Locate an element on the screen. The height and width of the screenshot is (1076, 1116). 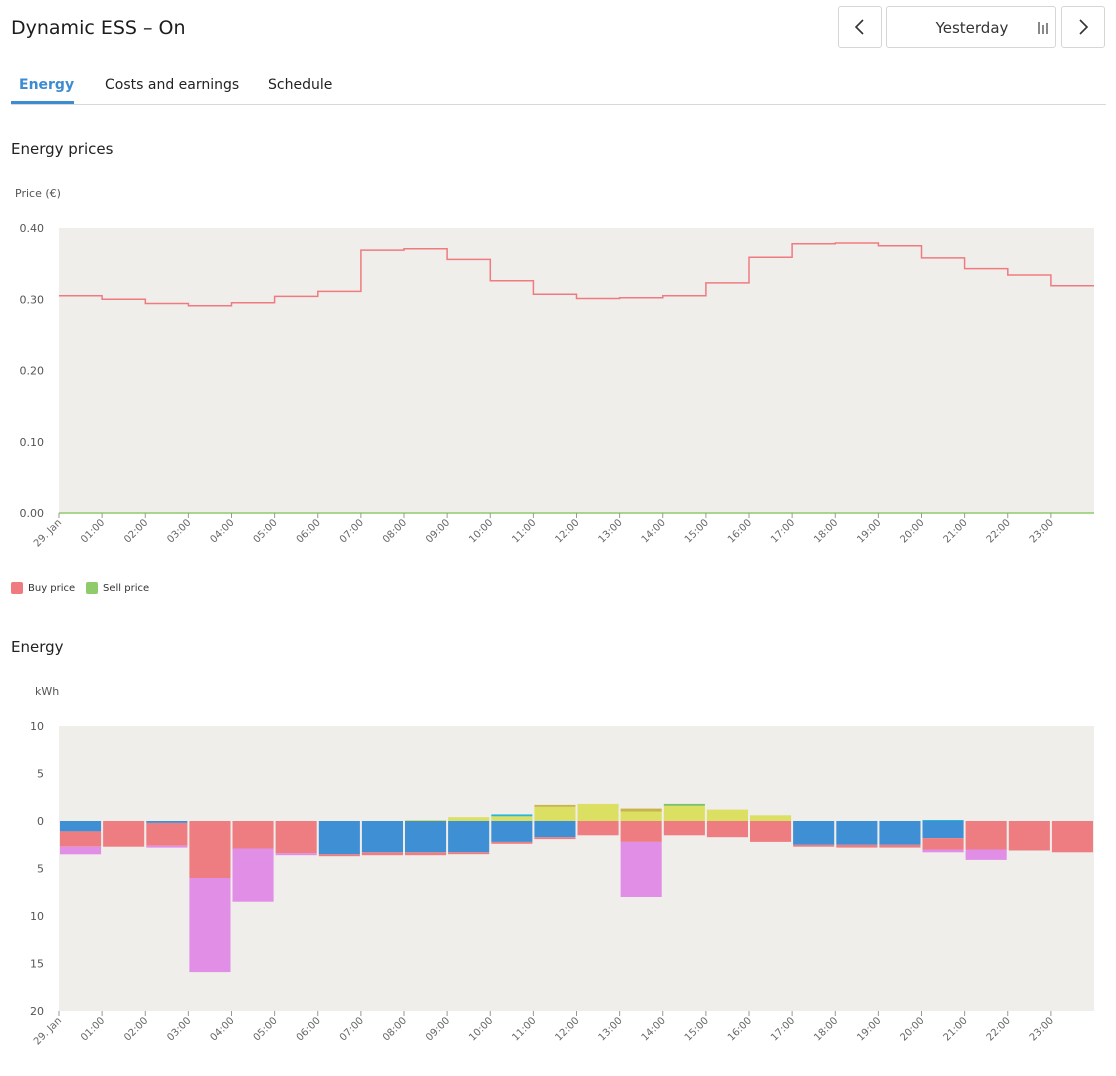
price-x-tick-label: 02:00 is located at coordinates (136, 531).